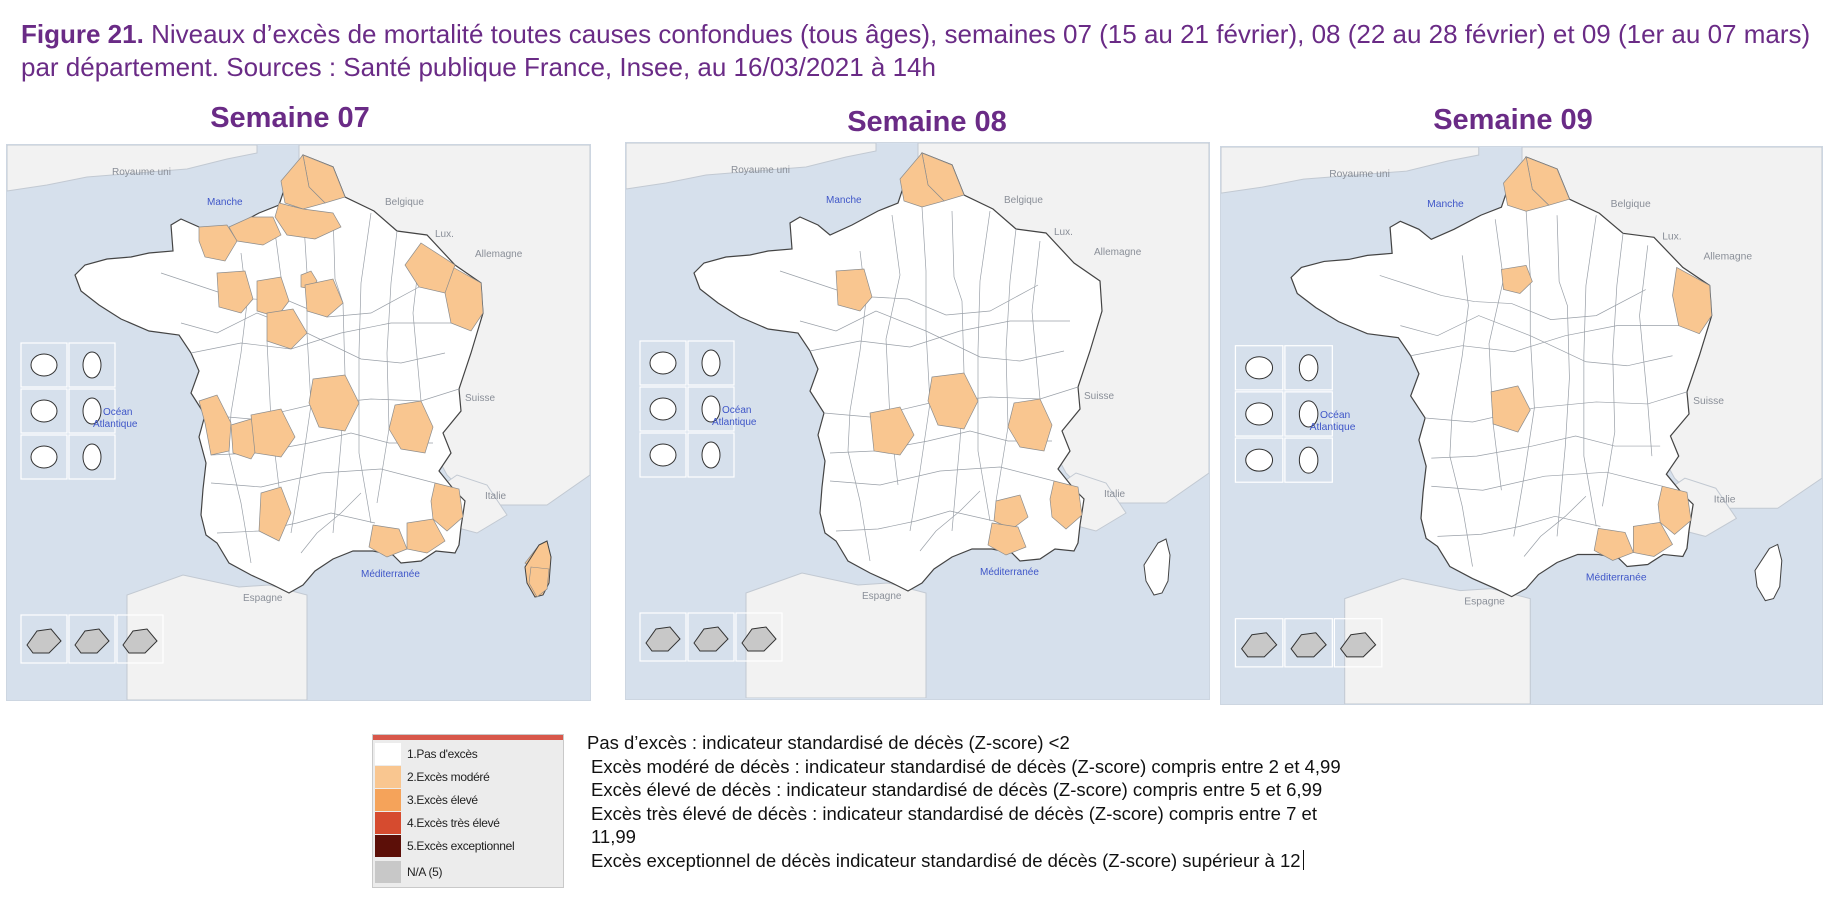 This screenshot has height=910, width=1832. Describe the element at coordinates (215, 425) in the screenshot. I see `region-charente-maritime` at that location.